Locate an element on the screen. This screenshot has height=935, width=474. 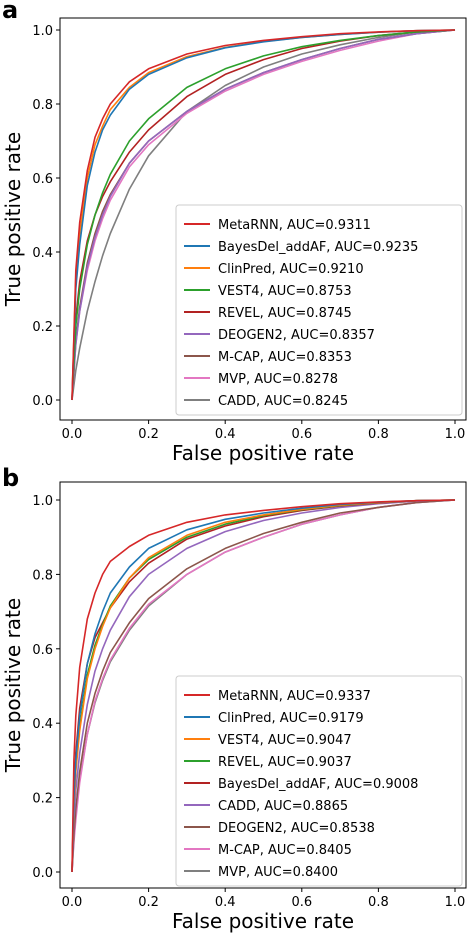
panel-letter-a: a is located at coordinates (10, 12).